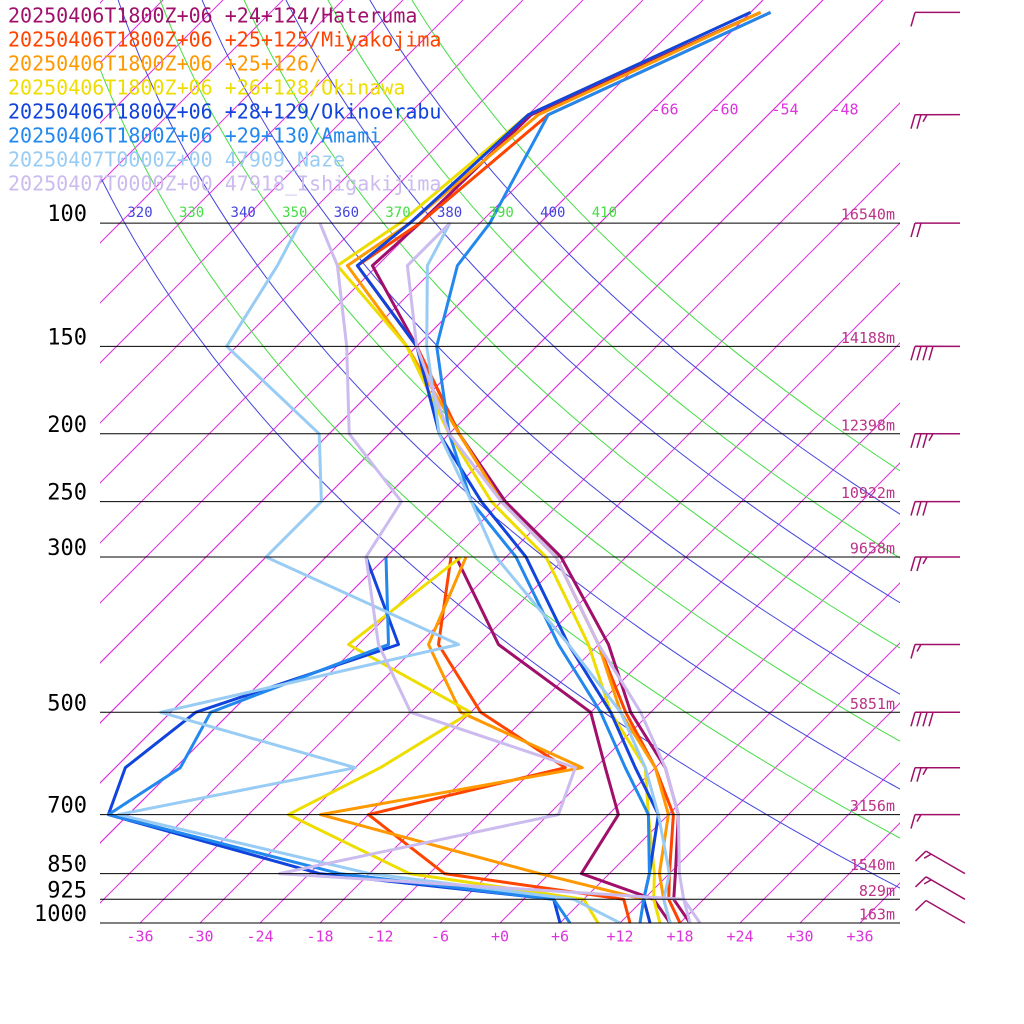 Image resolution: width=1024 pixels, height=1024 pixels. Describe the element at coordinates (872, 549) in the screenshot. I see `height-label: 9658m` at that location.